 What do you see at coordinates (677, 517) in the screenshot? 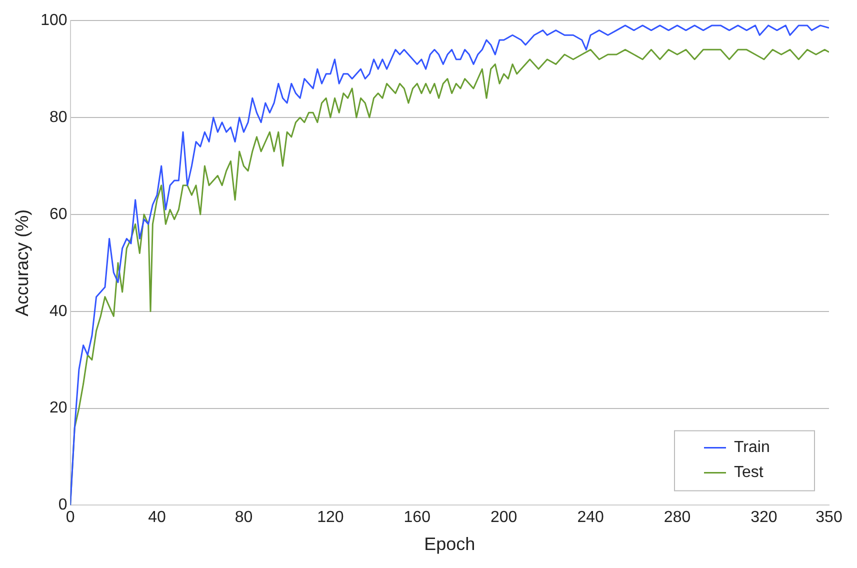
I see `x-tick-label: 280` at bounding box center [677, 517].